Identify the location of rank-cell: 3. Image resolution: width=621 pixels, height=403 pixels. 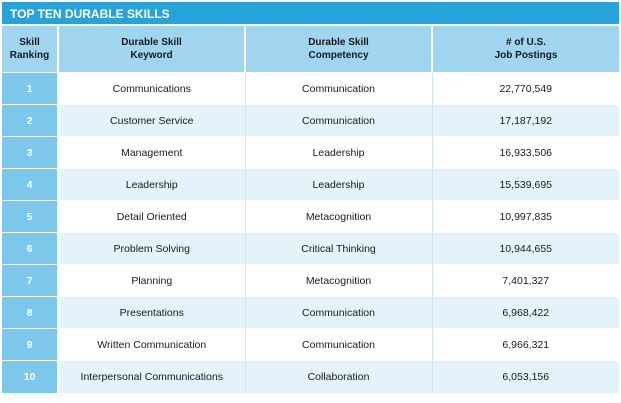
(30, 152).